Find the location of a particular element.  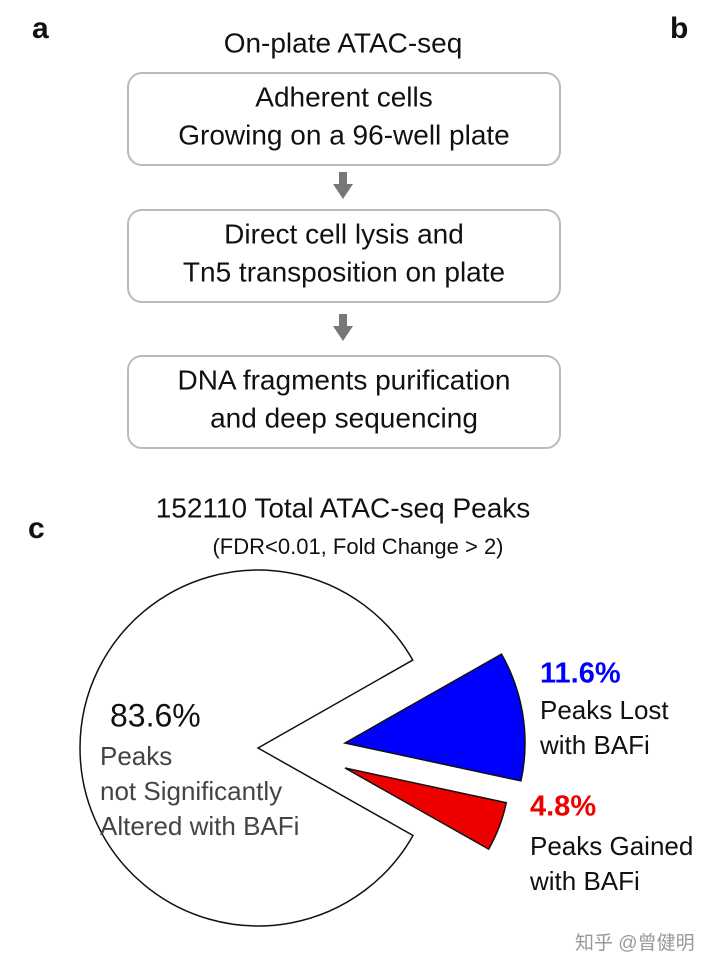

flow-text: Adherent cells is located at coordinates (343, 96).